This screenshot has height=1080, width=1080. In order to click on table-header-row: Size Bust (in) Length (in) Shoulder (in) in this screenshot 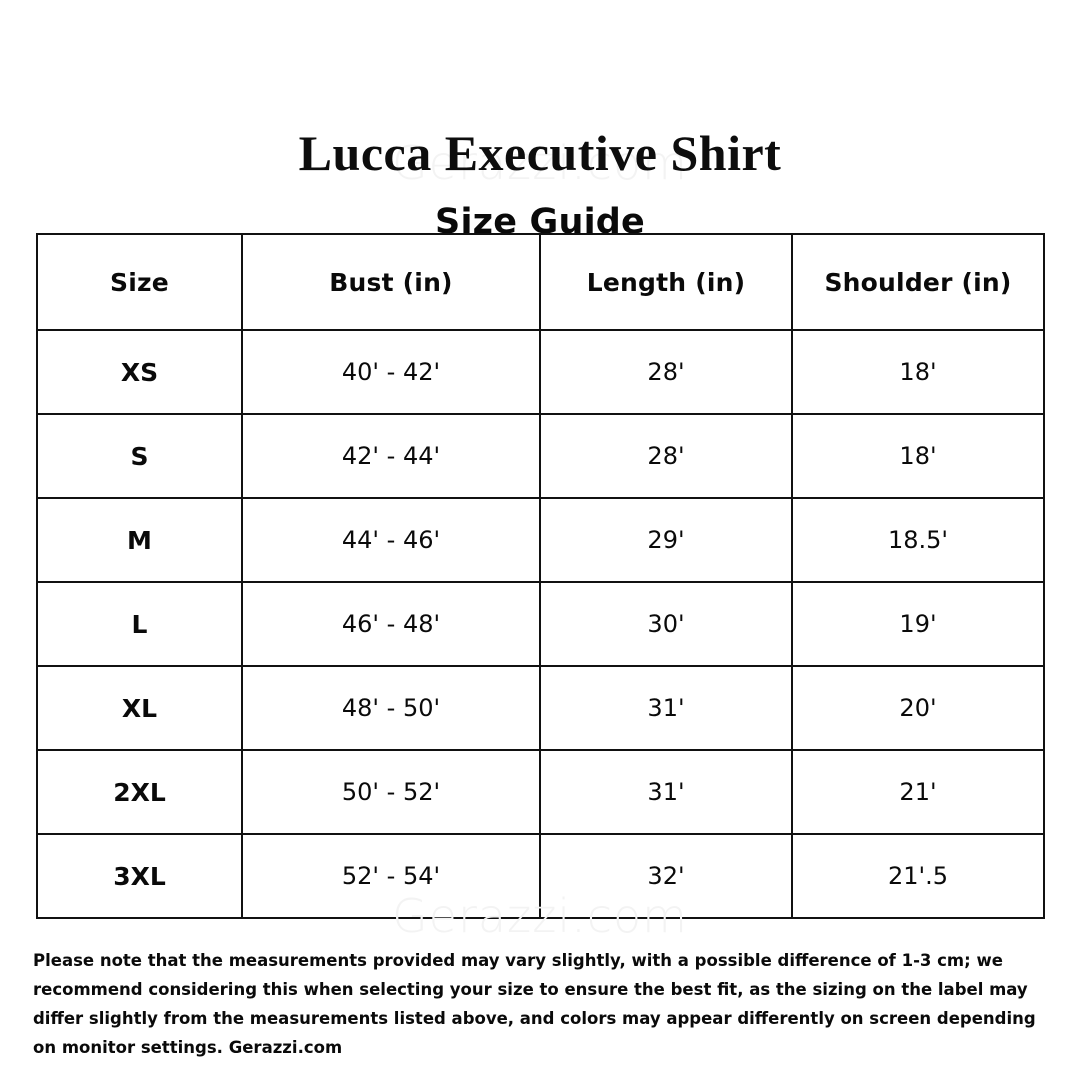, I will do `click(540, 282)`.